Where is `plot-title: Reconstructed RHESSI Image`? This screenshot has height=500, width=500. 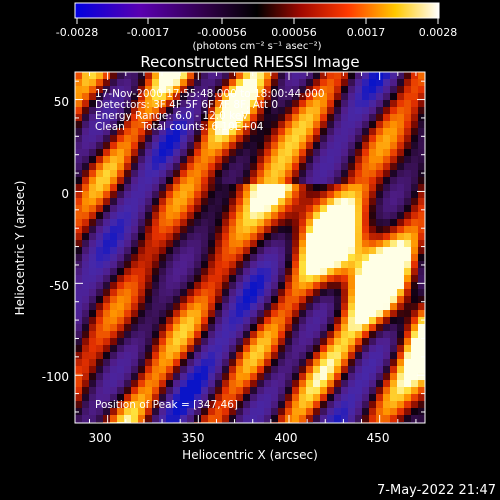
plot-title: Reconstructed RHESSI Image is located at coordinates (249, 62).